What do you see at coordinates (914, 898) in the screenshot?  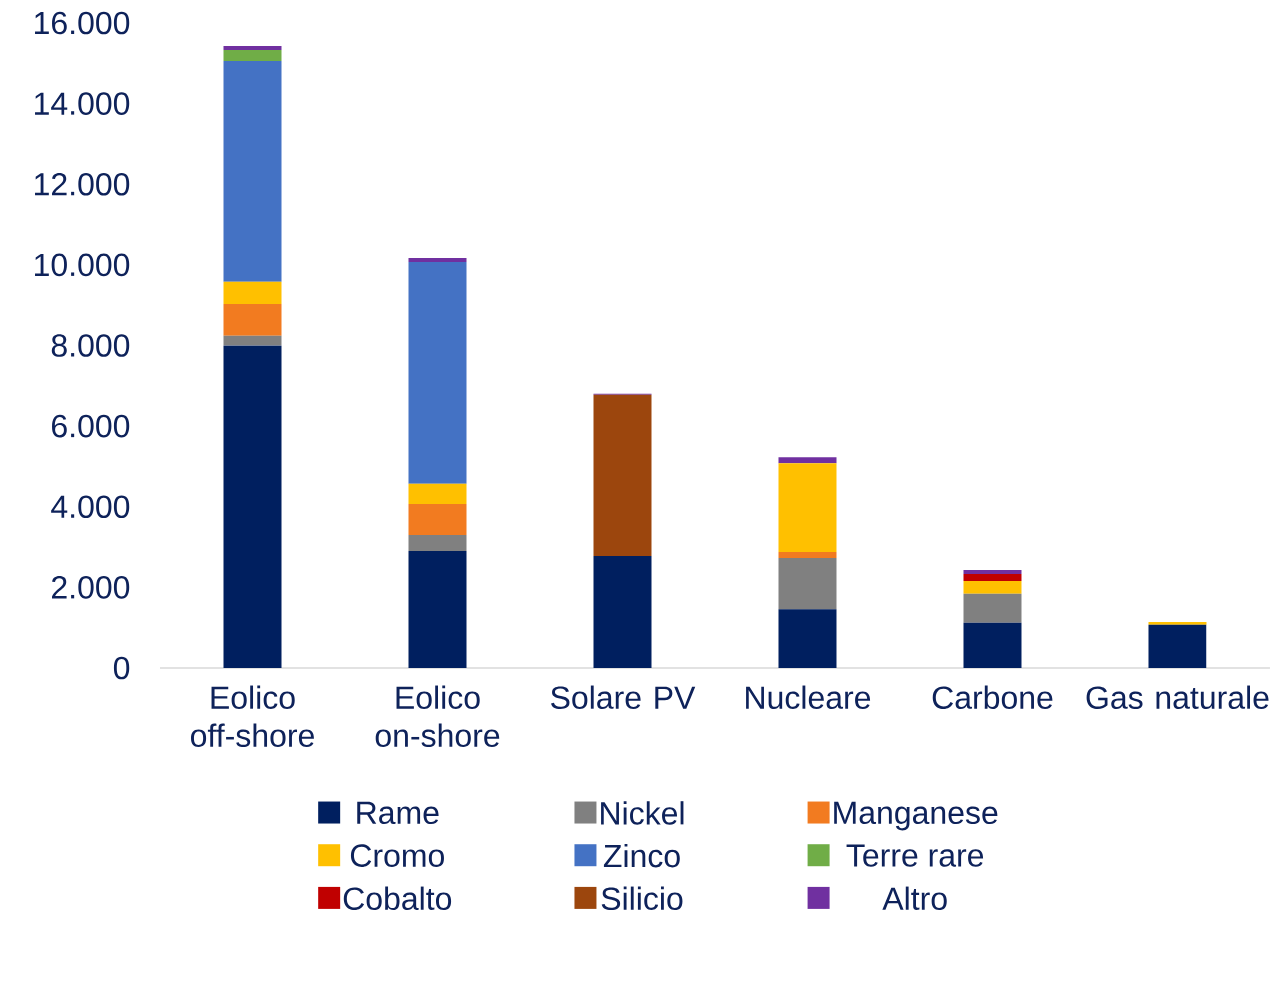 I see `legend-label: Altro` at bounding box center [914, 898].